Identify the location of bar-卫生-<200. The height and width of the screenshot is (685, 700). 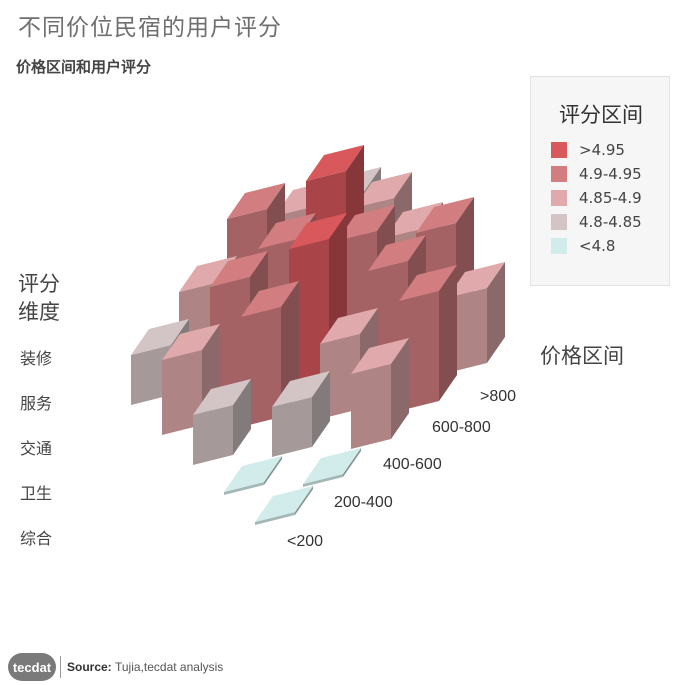
(253, 475).